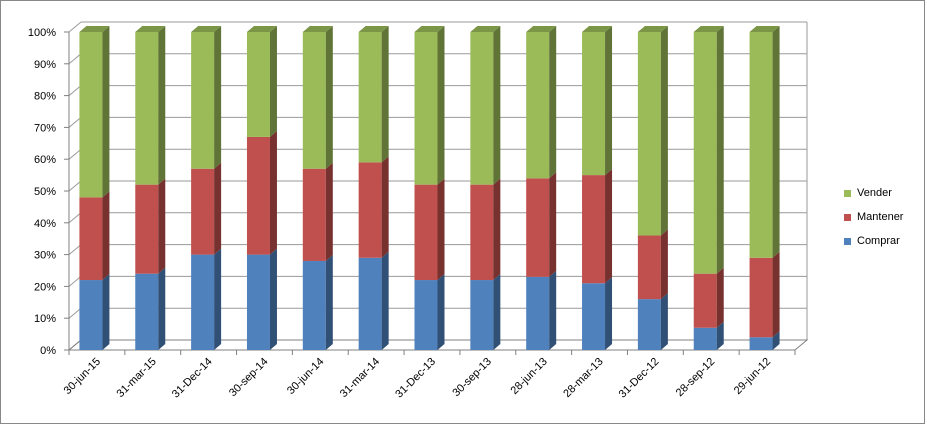 The image size is (927, 426). I want to click on x-tick-label: 29-jun-12, so click(752, 376).